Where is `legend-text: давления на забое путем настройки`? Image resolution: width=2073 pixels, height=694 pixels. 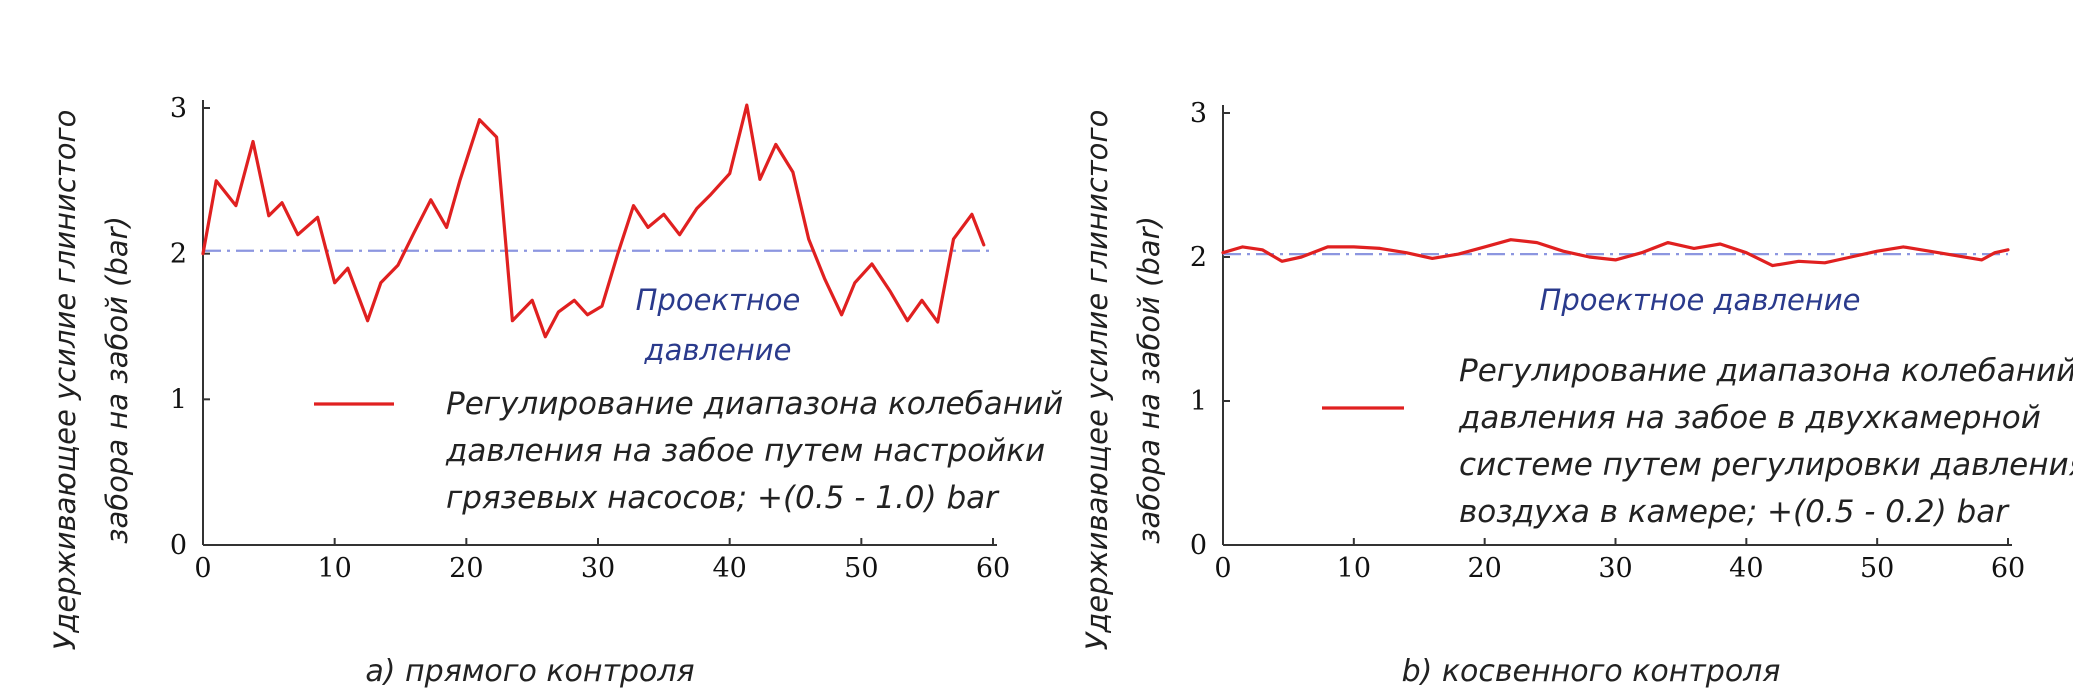
legend-text: давления на забое путем настройки is located at coordinates (745, 451).